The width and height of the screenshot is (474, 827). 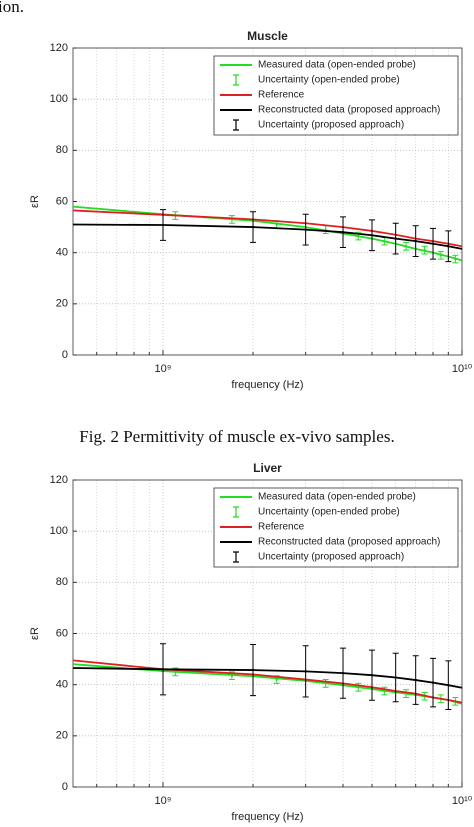 I want to click on chart-title: Liver, so click(x=267, y=468).